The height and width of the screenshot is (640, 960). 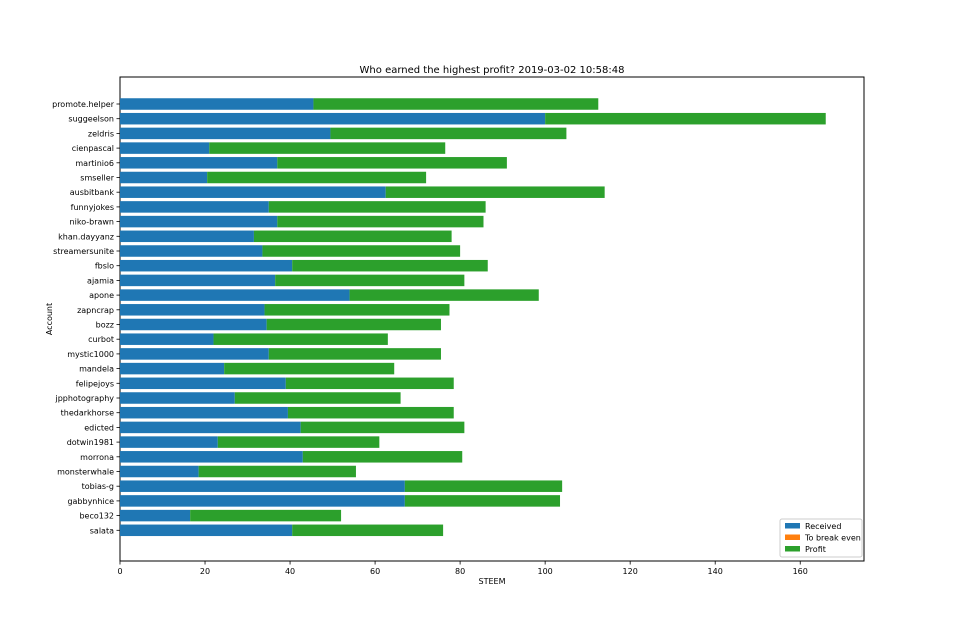 What do you see at coordinates (104, 266) in the screenshot?
I see `y-tick-label: fbslo` at bounding box center [104, 266].